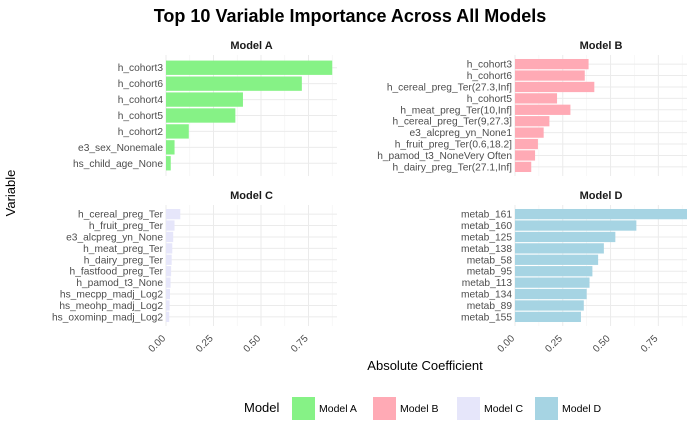 The width and height of the screenshot is (700, 432). What do you see at coordinates (486, 317) in the screenshot?
I see `category-label: metab_155` at bounding box center [486, 317].